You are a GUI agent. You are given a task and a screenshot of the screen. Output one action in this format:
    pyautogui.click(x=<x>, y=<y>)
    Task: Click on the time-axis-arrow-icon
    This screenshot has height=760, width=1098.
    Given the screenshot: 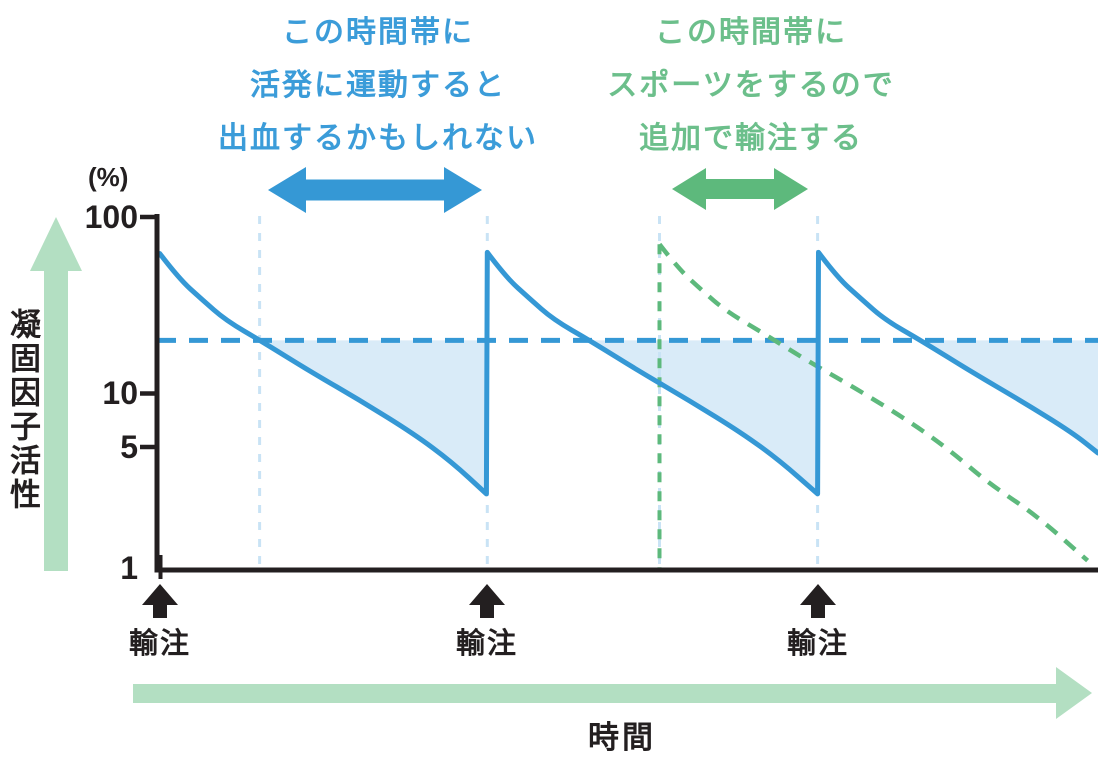 What is the action you would take?
    pyautogui.click(x=612, y=693)
    